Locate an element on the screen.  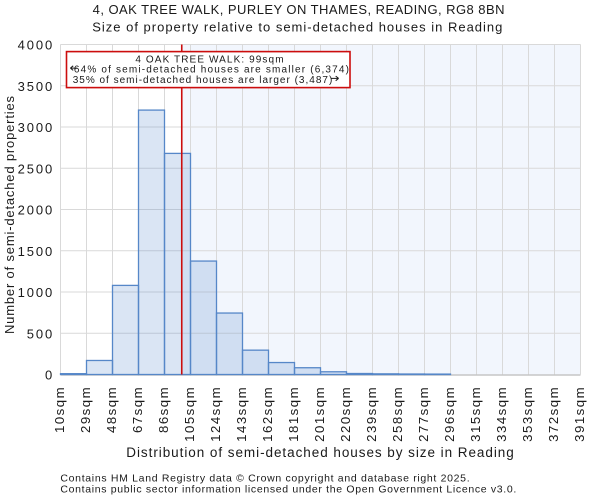
svg-text: 239sqm is located at coordinates (371, 414).